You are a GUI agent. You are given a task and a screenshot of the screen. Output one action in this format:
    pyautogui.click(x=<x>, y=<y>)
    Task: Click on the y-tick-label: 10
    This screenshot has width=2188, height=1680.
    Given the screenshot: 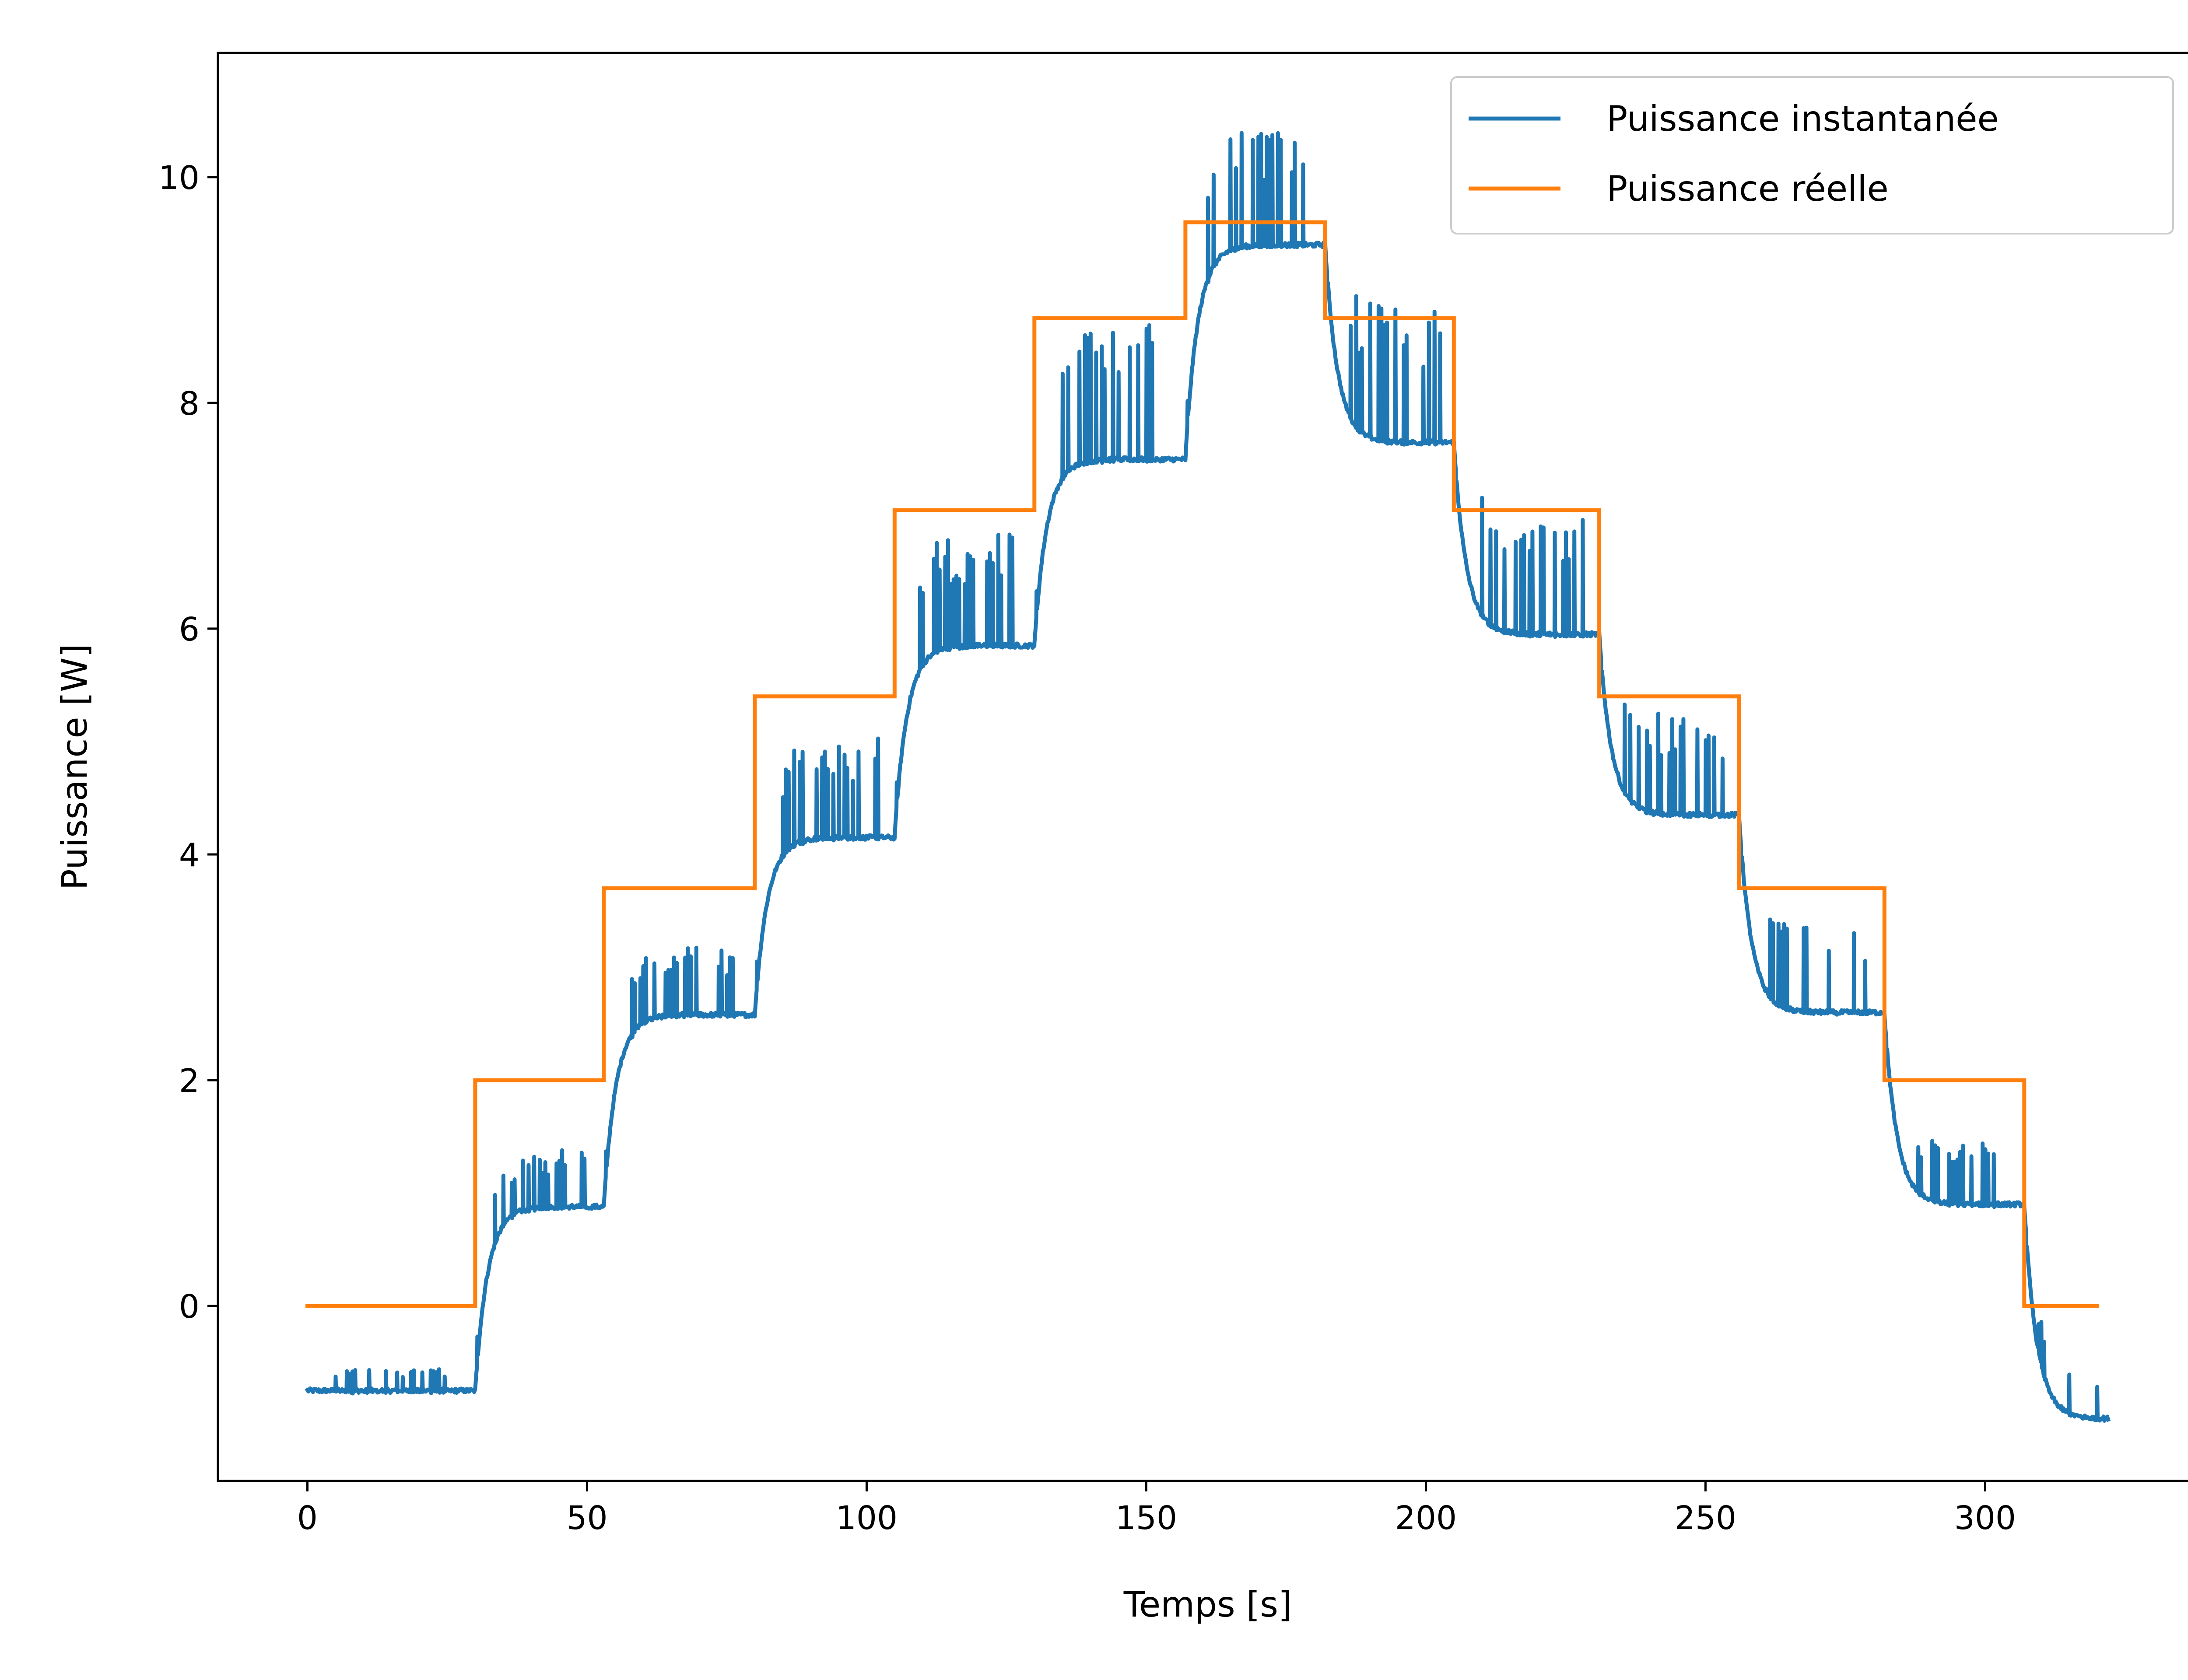 What is the action you would take?
    pyautogui.click(x=179, y=178)
    